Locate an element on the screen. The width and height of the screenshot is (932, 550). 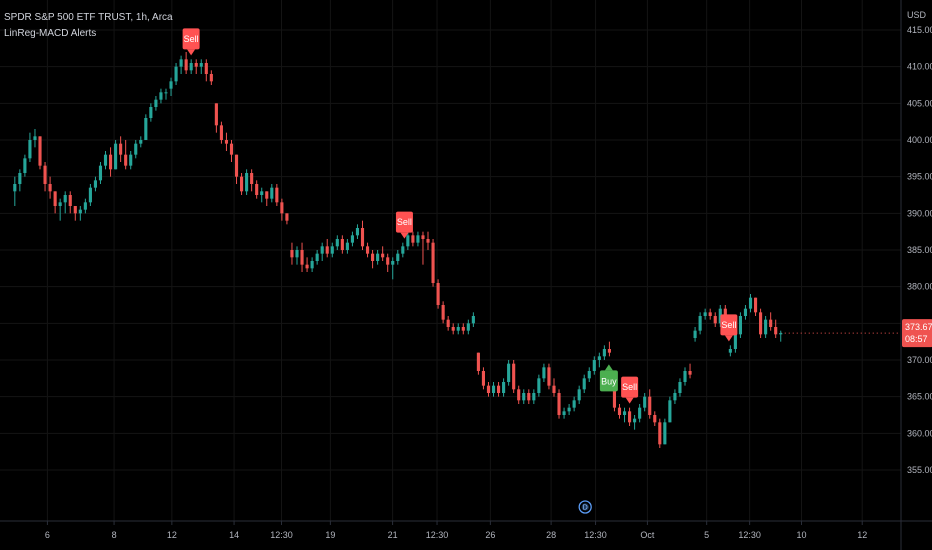
y-tick-label: 380.00 is located at coordinates (919, 287).